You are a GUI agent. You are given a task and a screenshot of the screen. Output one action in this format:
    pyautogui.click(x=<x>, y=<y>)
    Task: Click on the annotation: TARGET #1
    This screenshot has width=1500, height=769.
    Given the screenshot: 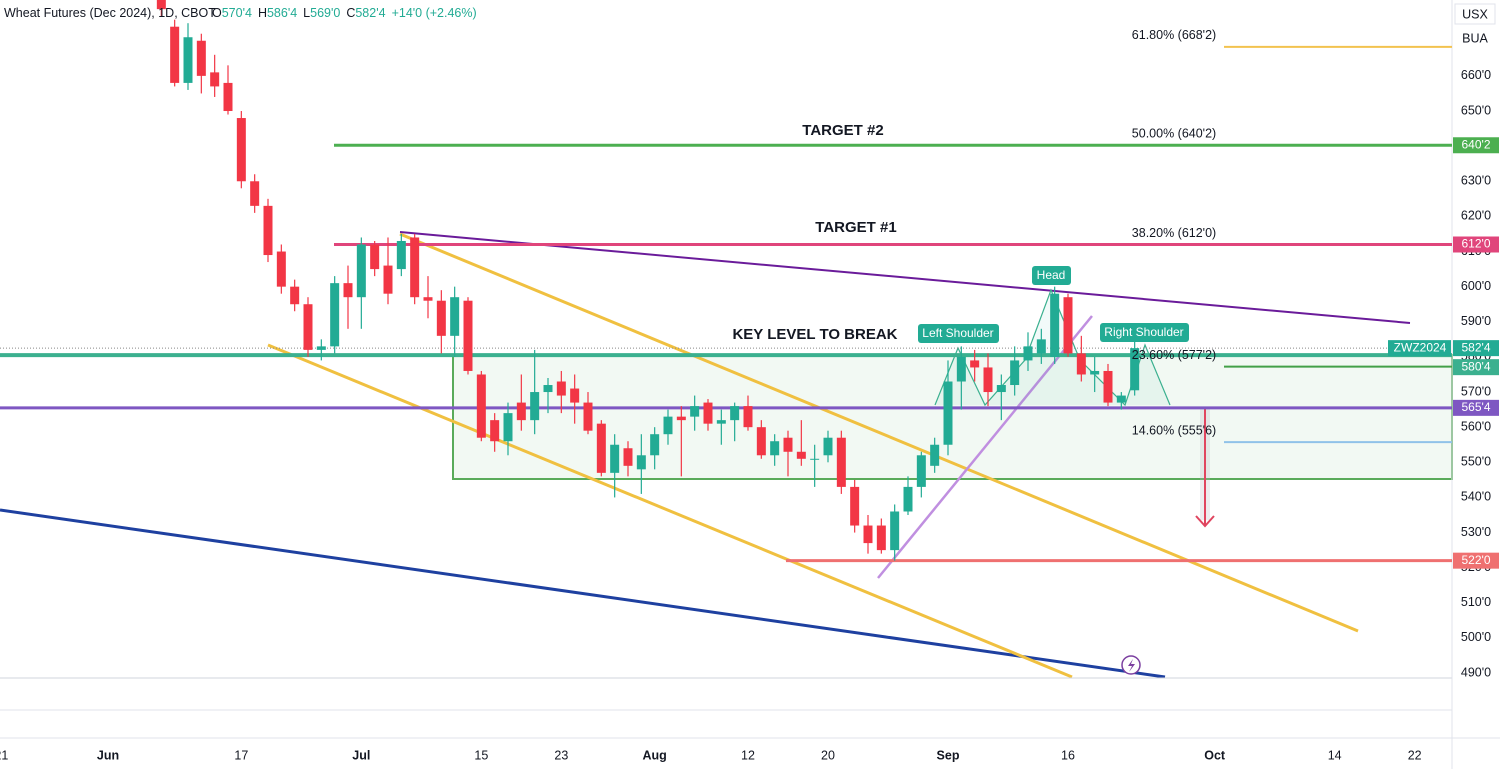 What is the action you would take?
    pyautogui.click(x=855, y=227)
    